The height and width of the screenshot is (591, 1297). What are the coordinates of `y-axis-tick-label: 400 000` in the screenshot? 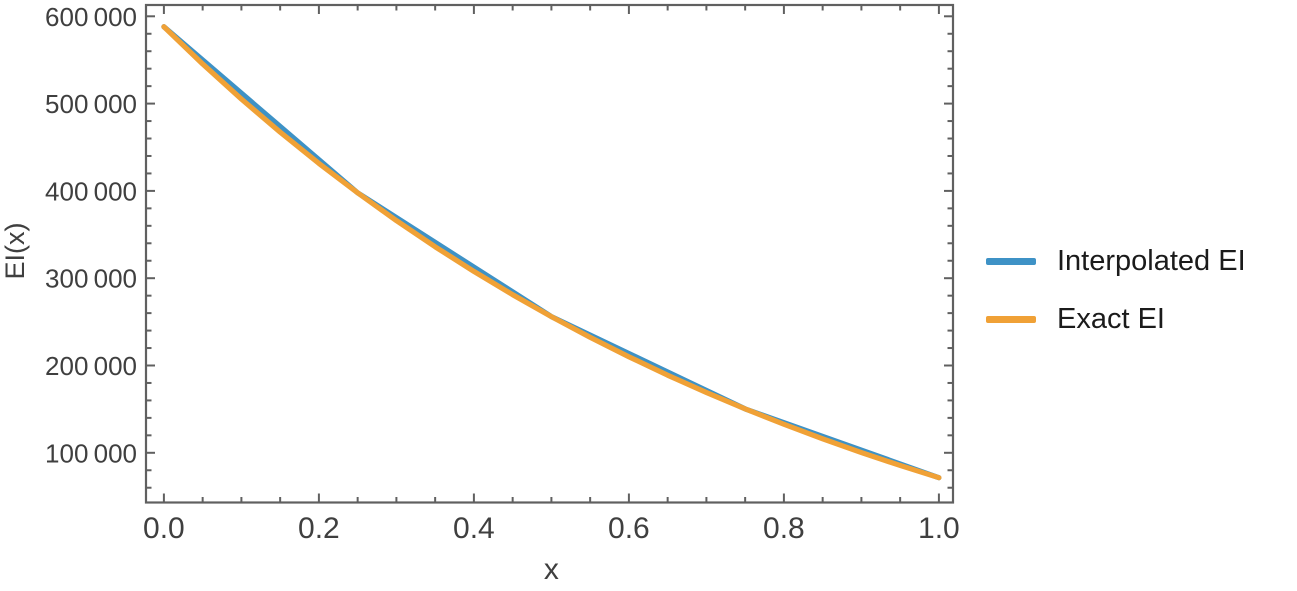 It's located at (91, 191).